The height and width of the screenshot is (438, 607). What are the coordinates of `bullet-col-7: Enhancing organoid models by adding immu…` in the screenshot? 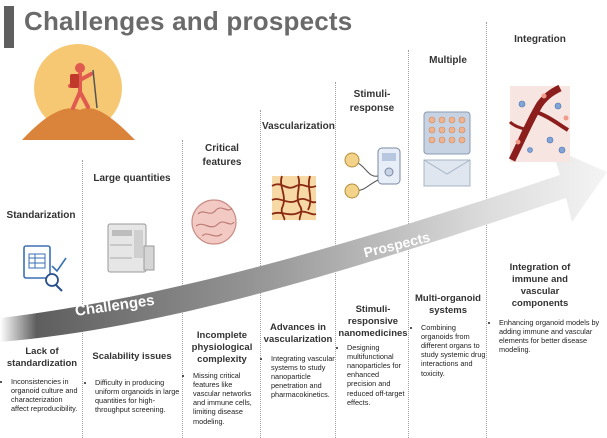 It's located at (546, 336).